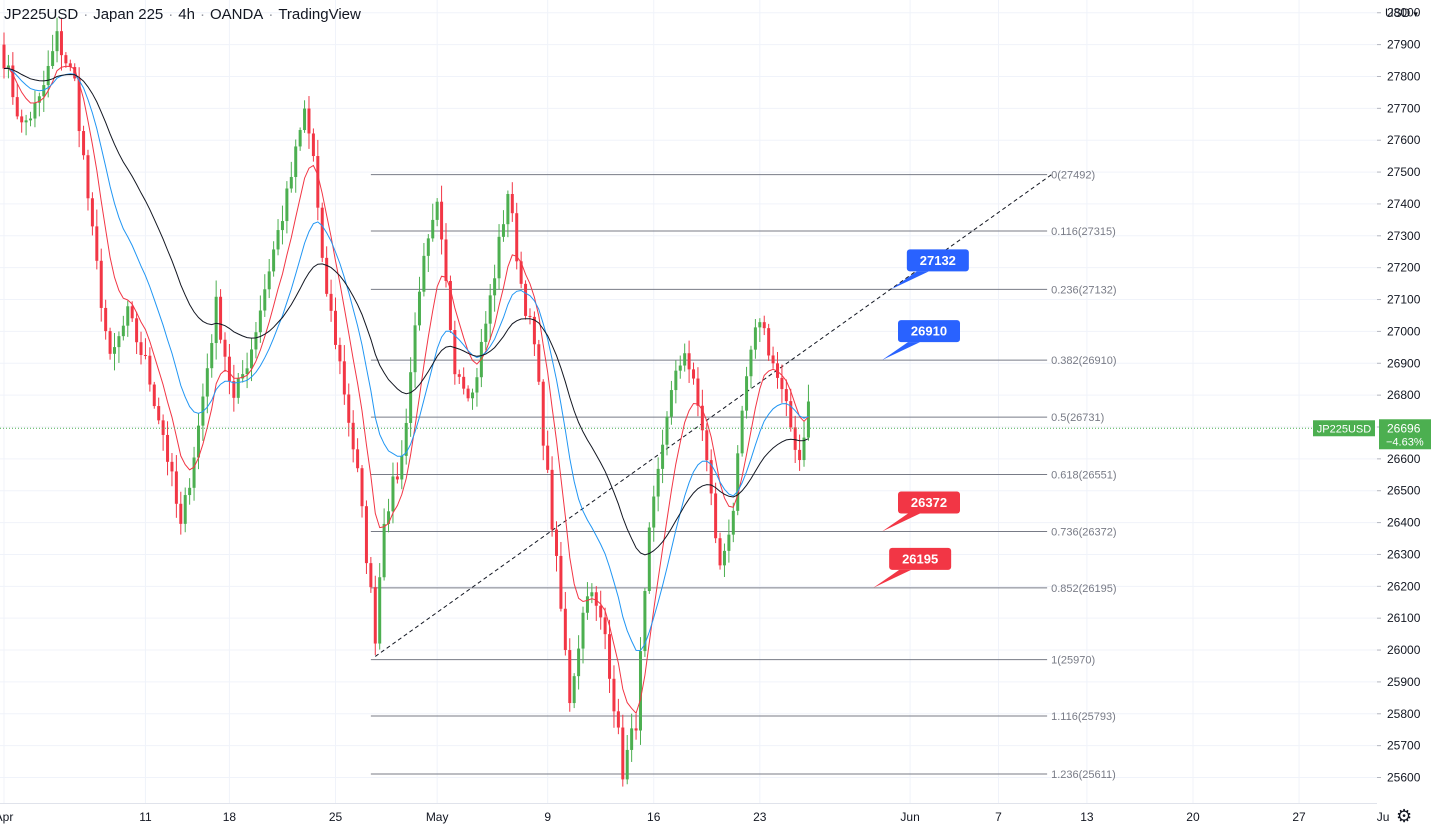 The width and height of the screenshot is (1431, 835). What do you see at coordinates (186, 14) in the screenshot?
I see `interval-label: 4h` at bounding box center [186, 14].